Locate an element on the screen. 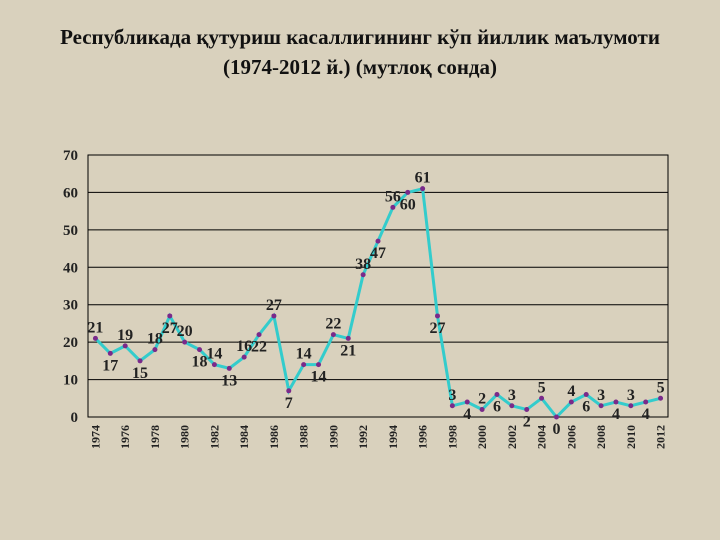 The image size is (720, 540). data-label: 16 is located at coordinates (244, 346).